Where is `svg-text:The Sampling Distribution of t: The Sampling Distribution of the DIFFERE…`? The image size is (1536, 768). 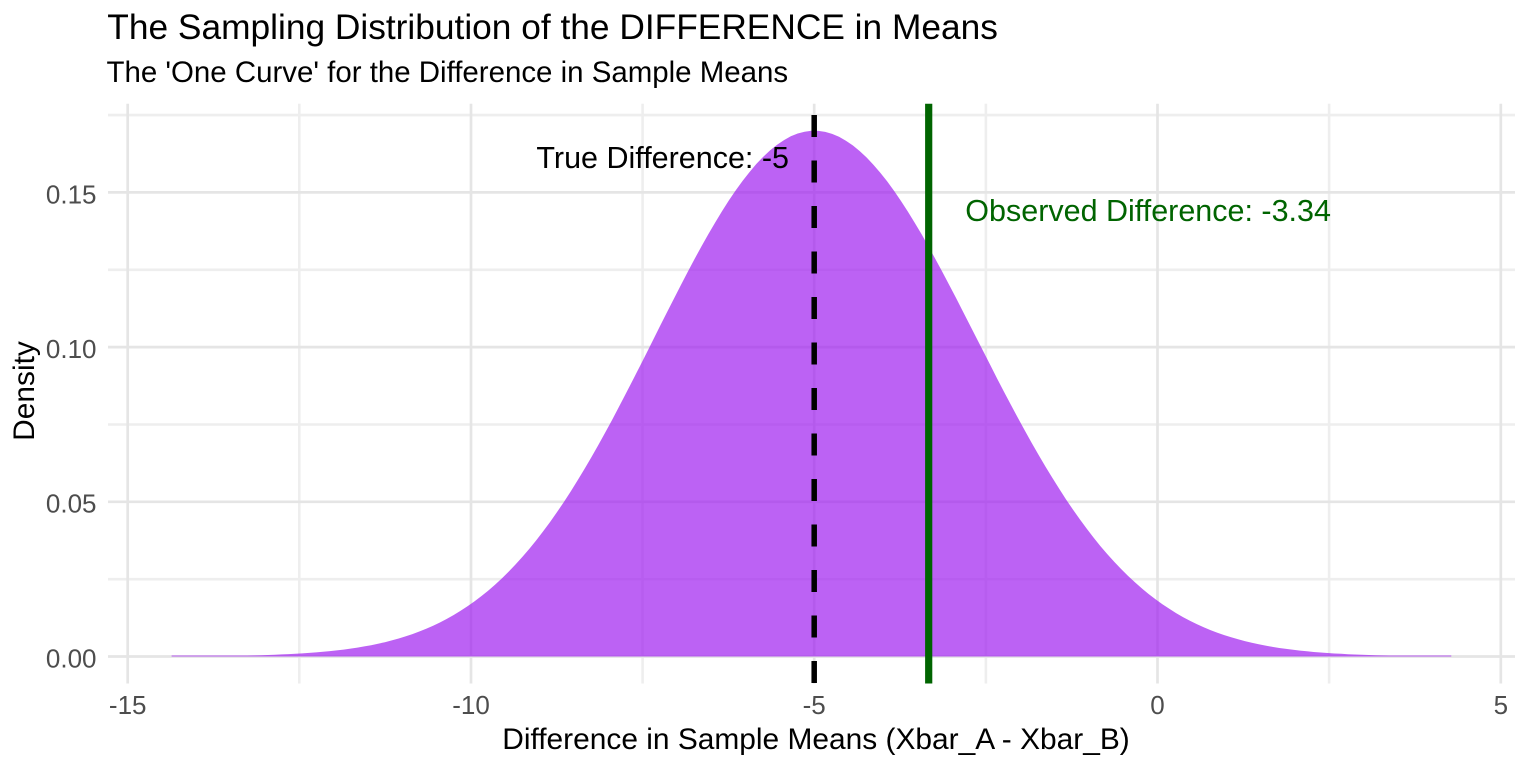 svg-text:The Sampling Distribution of t: The Sampling Distribution of the DIFFERE… is located at coordinates (552, 27).